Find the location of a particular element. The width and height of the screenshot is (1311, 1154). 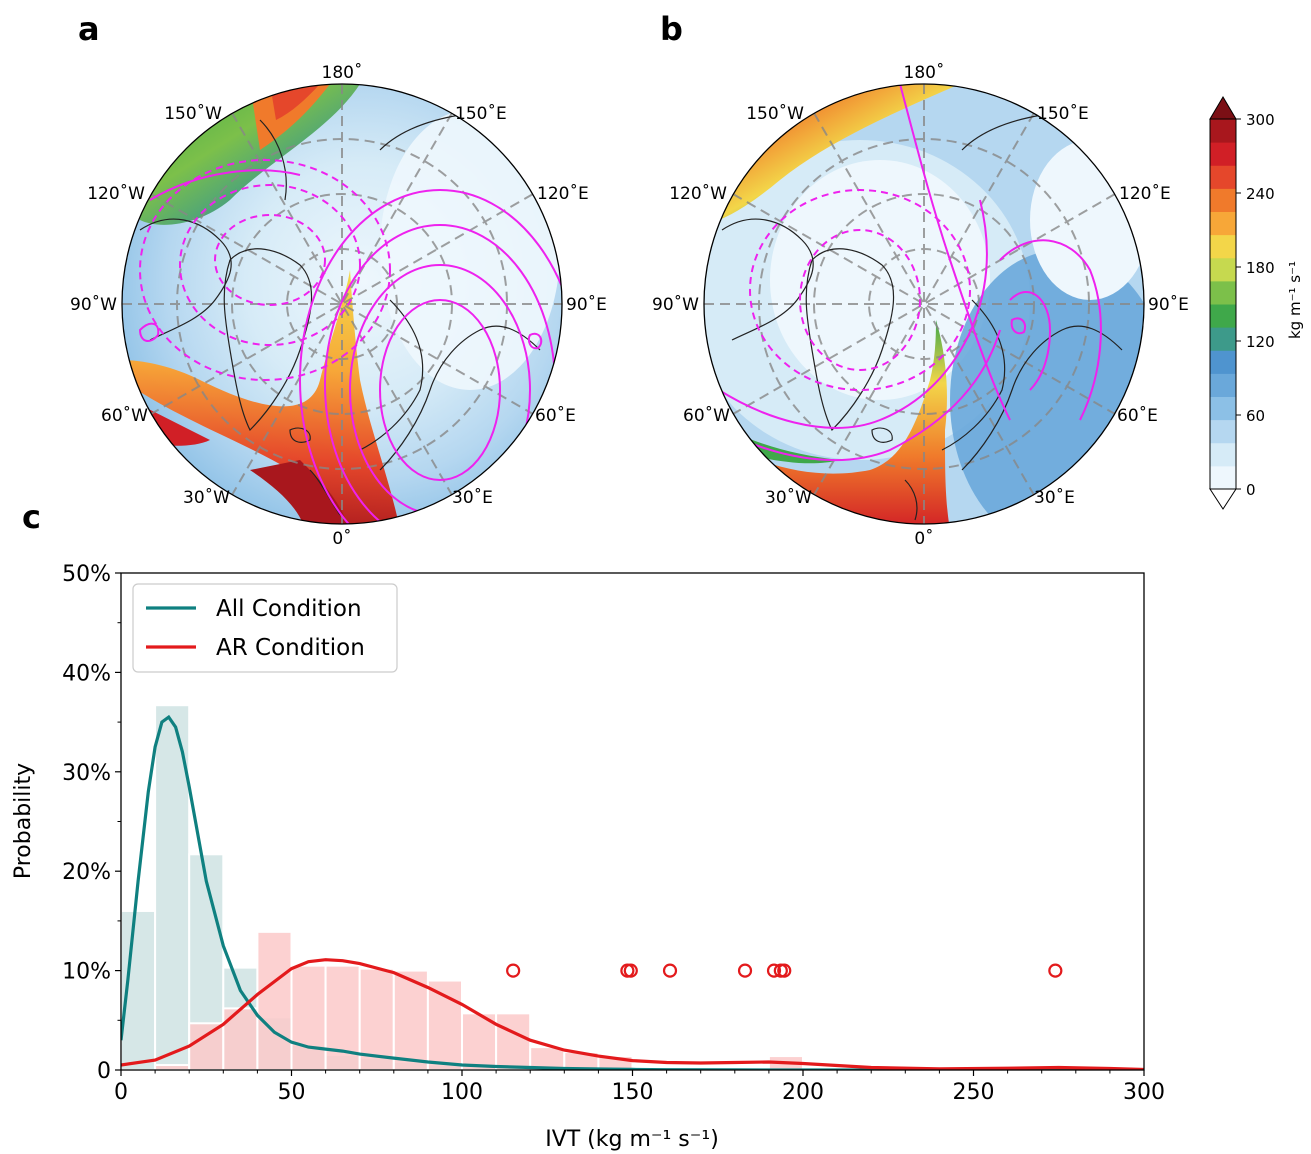

colorbar-extend-max is located at coordinates (1223, 108).